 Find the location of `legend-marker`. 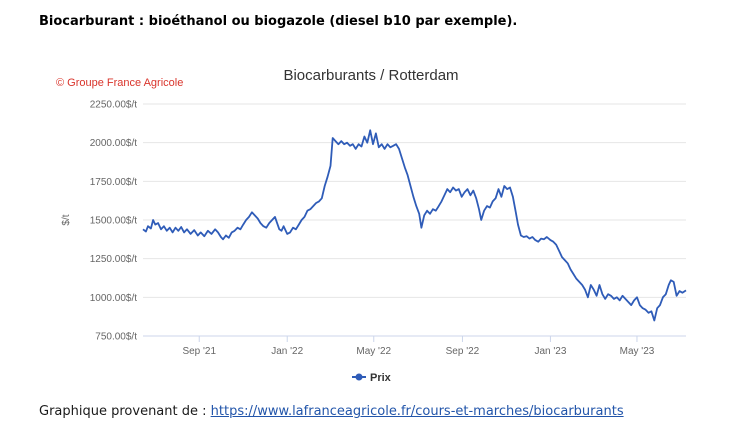

legend-marker is located at coordinates (359, 377).